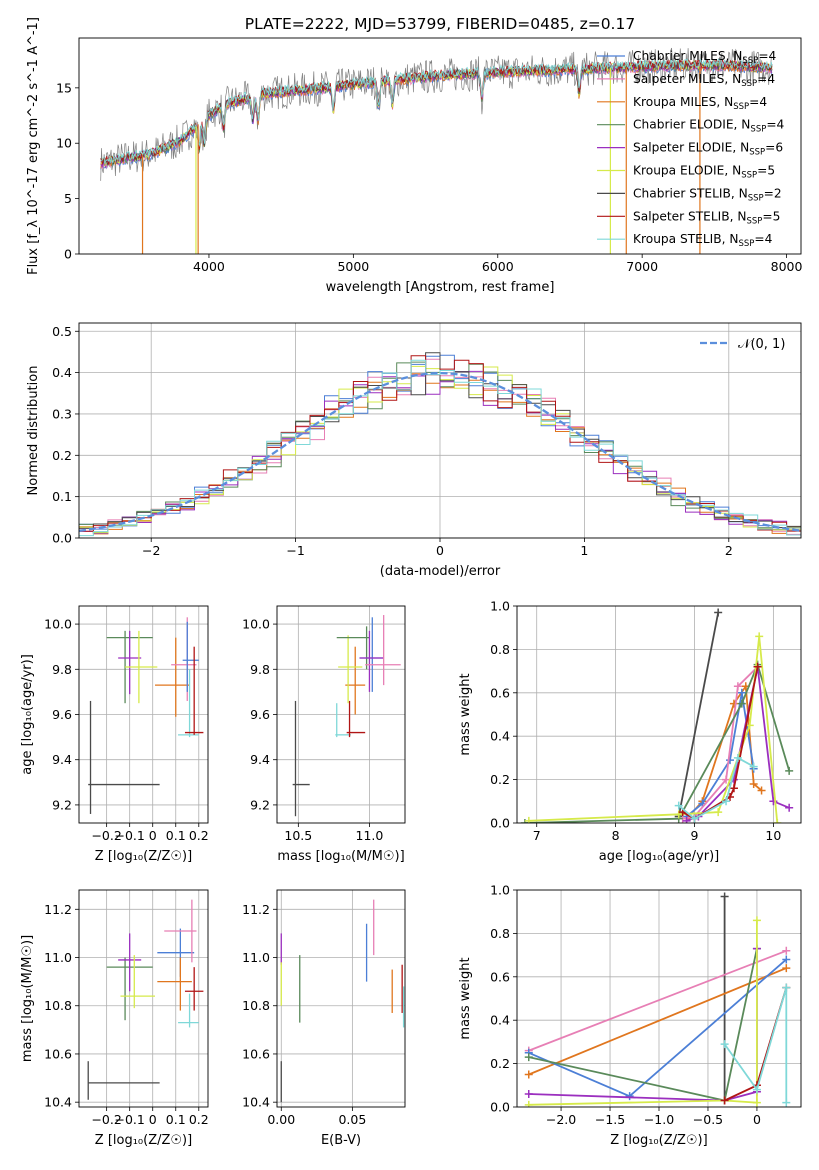 This screenshot has height=1170, width=819. Describe the element at coordinates (786, 968) in the screenshot. I see `weight-marker-kroupa_miles` at that location.